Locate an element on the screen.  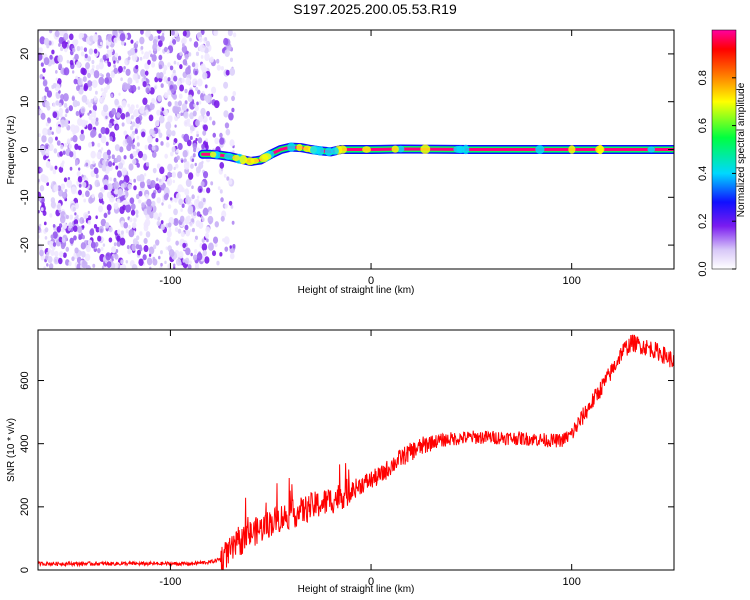
spectrogram-y-axis-label: Frequency (Hz) is located at coordinates (11, 150).